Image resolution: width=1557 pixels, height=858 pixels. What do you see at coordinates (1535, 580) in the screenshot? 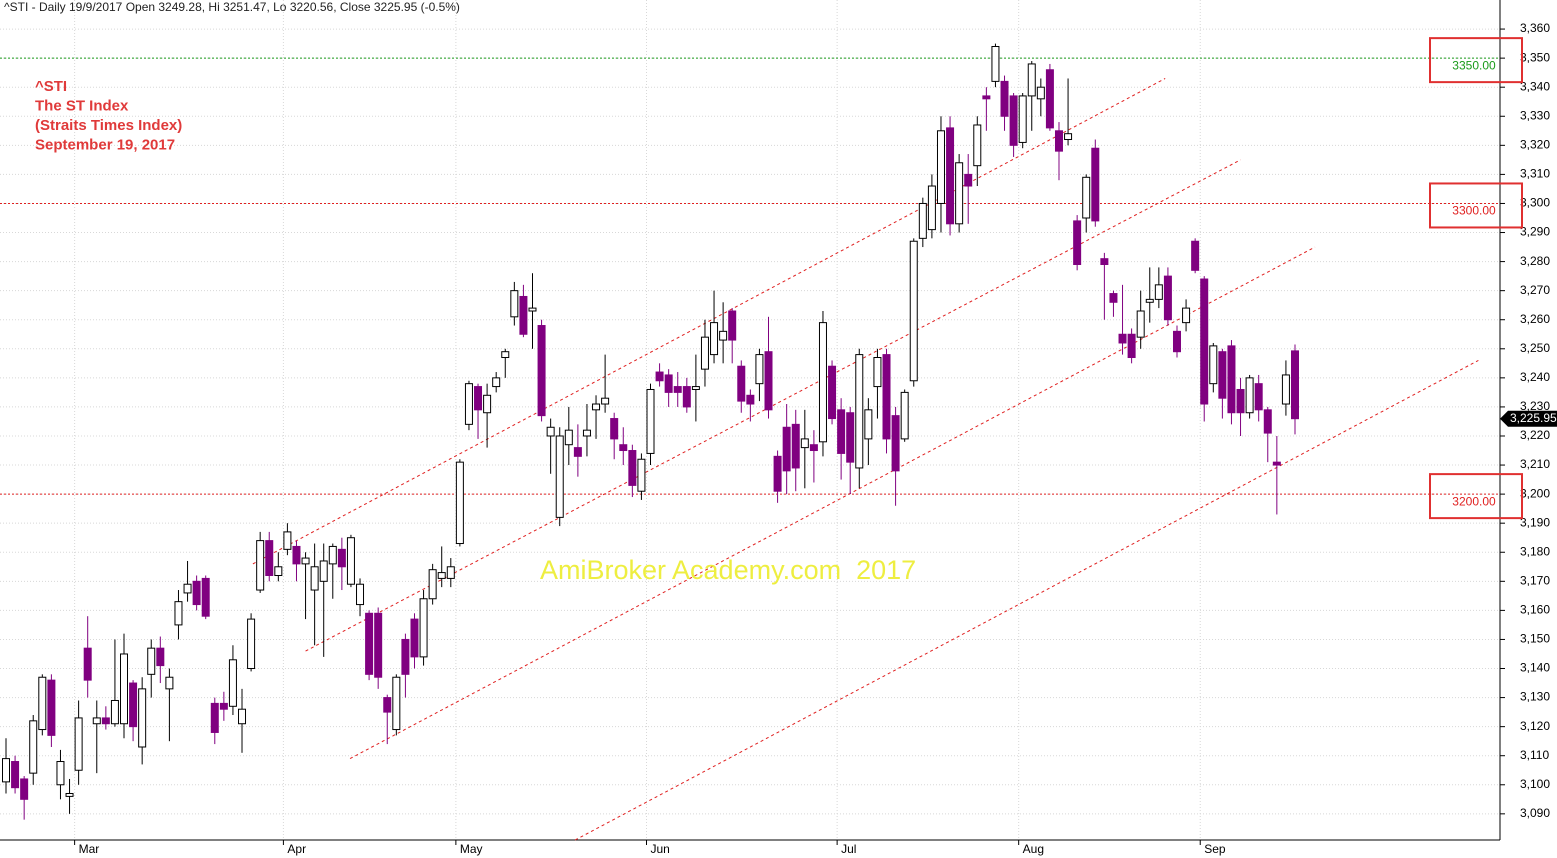
I see `y-tick-label: 3,170` at bounding box center [1535, 580].